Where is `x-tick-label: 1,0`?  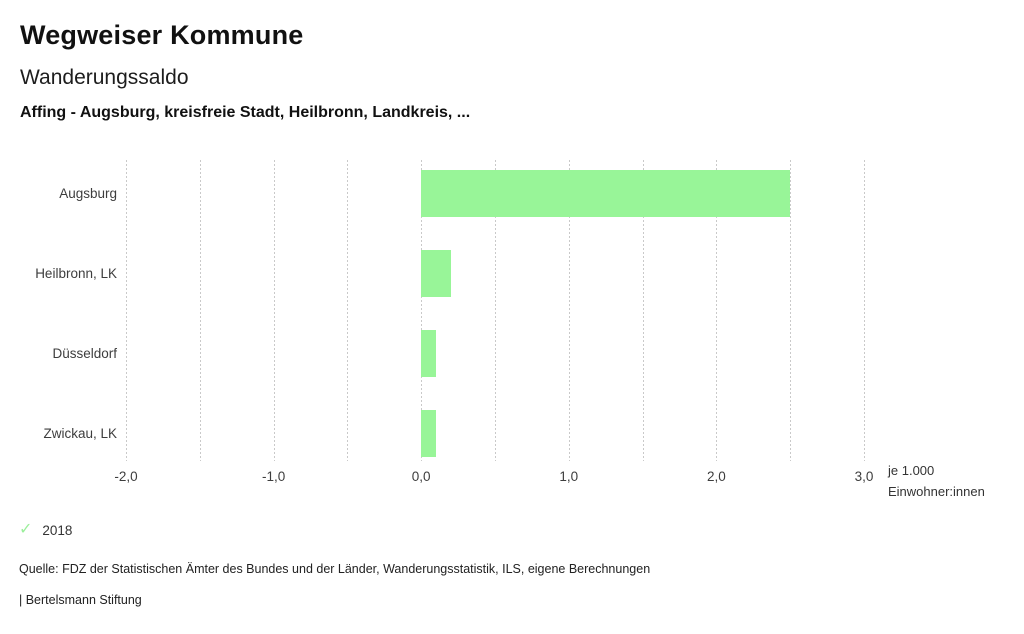
x-tick-label: 1,0 is located at coordinates (569, 476).